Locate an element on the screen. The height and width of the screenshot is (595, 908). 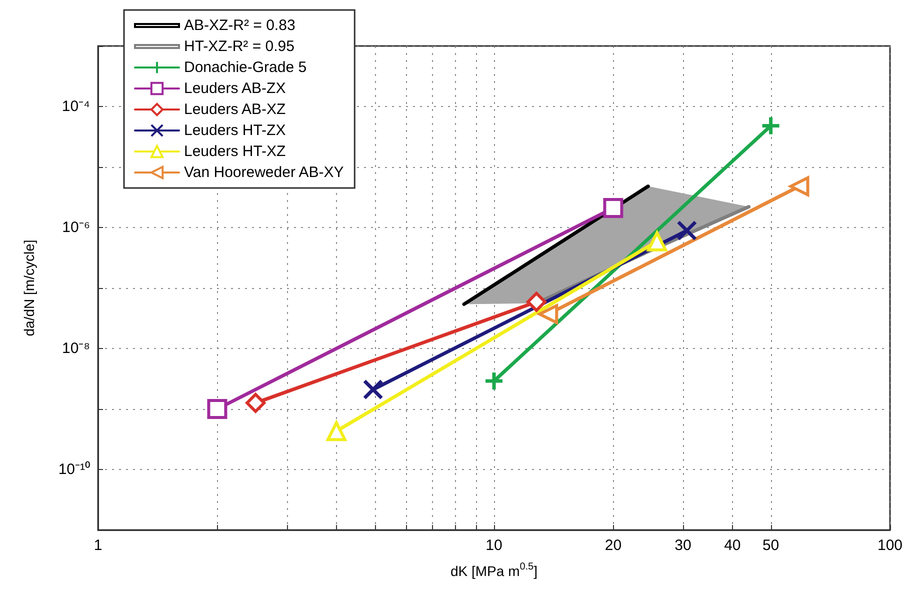
x-tick-label: 40 is located at coordinates (732, 545).